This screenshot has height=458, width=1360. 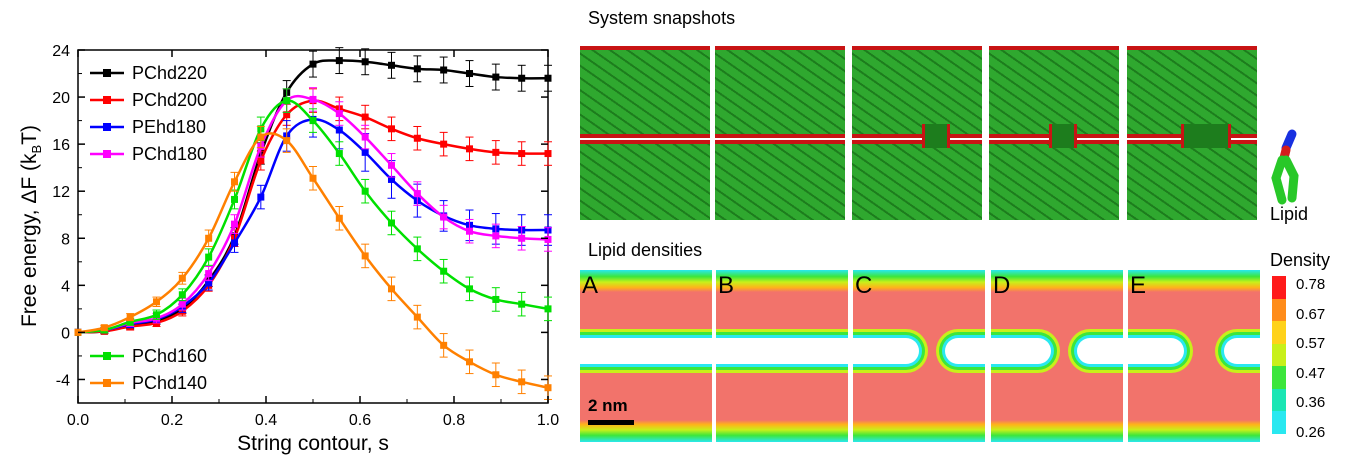 What do you see at coordinates (1138, 285) in the screenshot?
I see `panel-label: E` at bounding box center [1138, 285].